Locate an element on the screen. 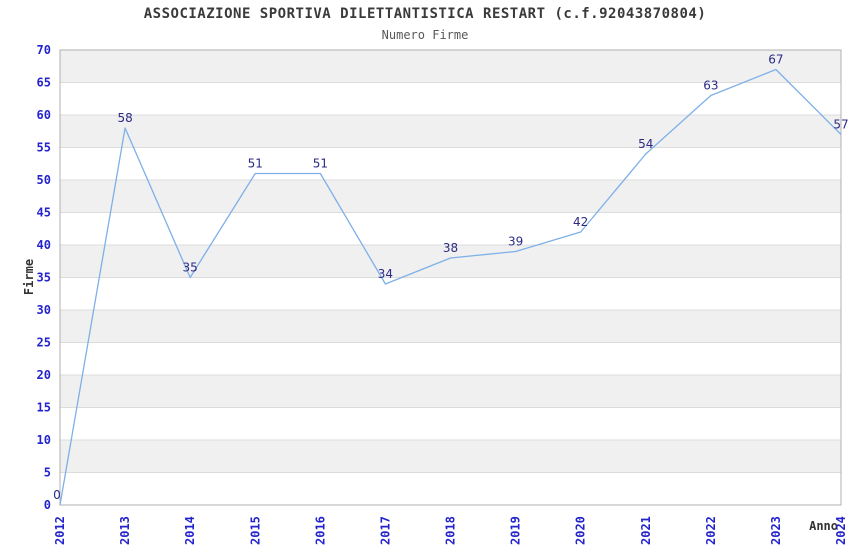 The height and width of the screenshot is (550, 850). x-axis-title: Anno is located at coordinates (823, 526).